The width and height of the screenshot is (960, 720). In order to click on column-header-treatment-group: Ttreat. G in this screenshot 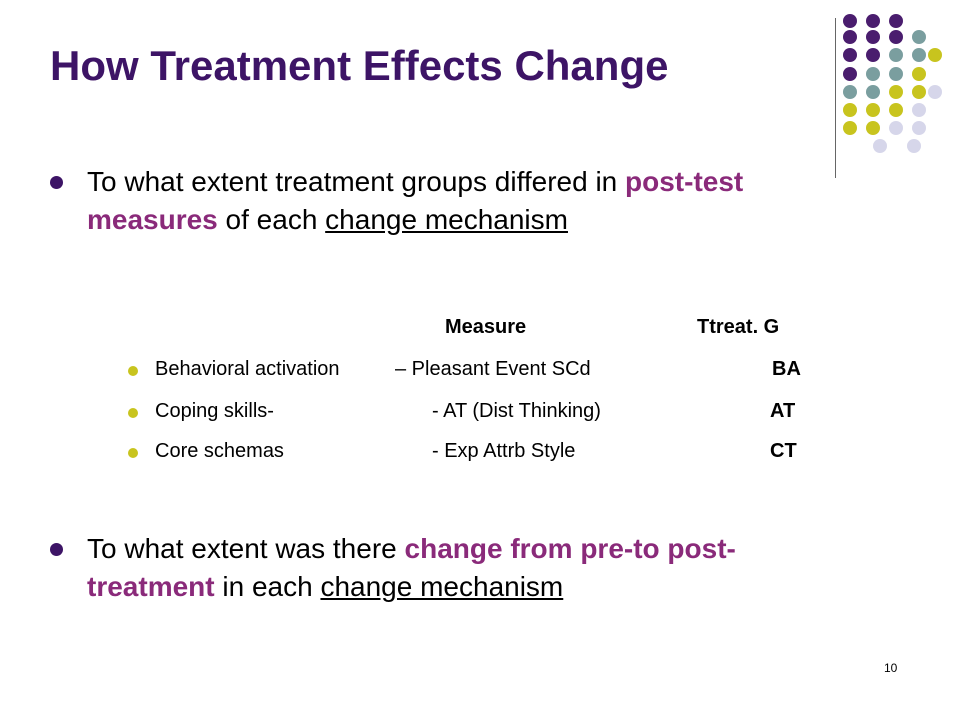, I will do `click(738, 327)`.